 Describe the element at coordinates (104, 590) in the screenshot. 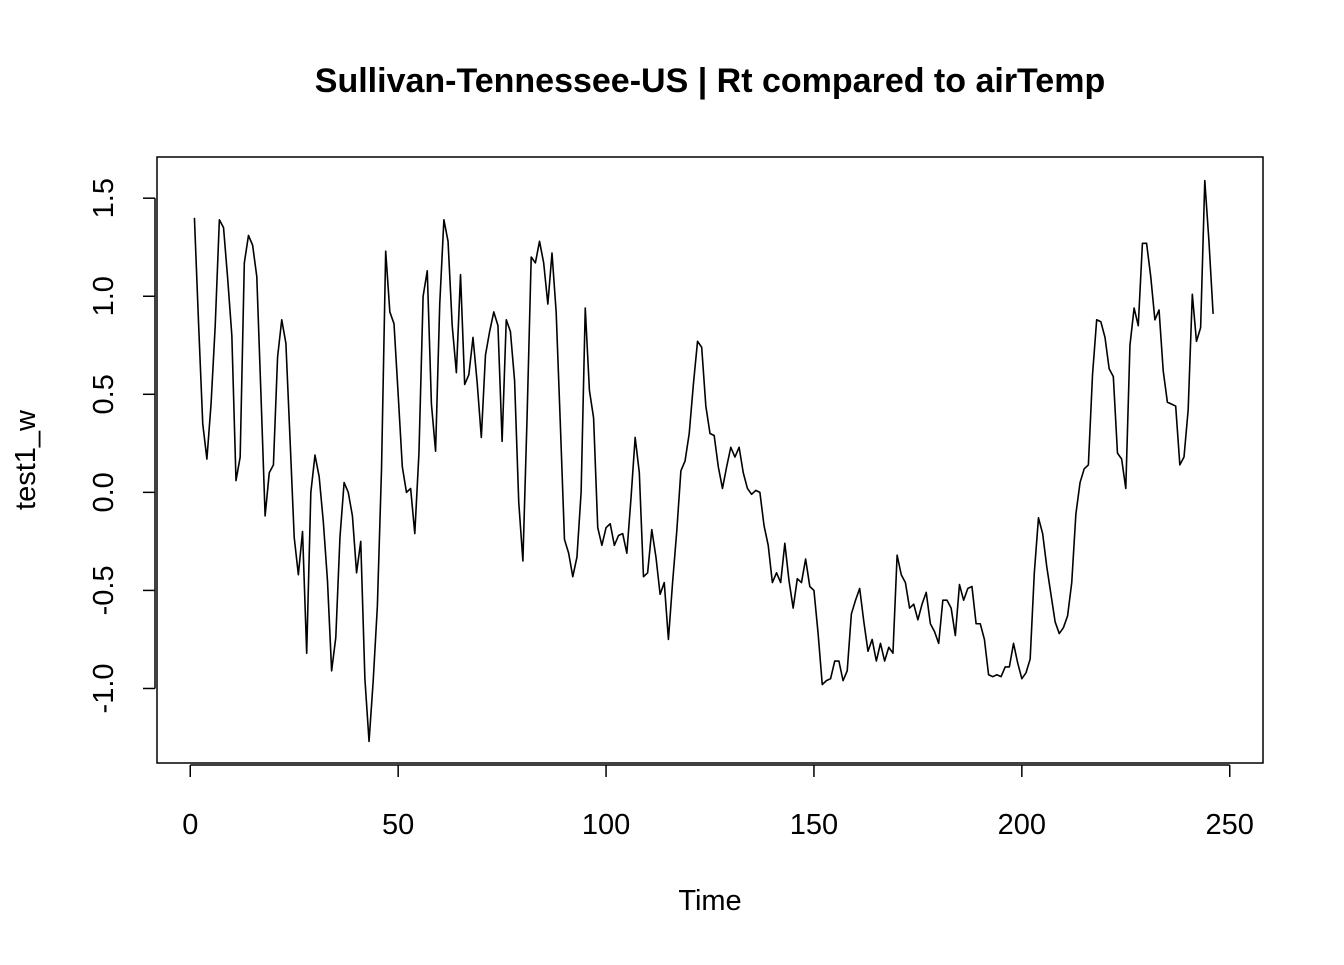

I see `y-tick-label: -0.5` at that location.